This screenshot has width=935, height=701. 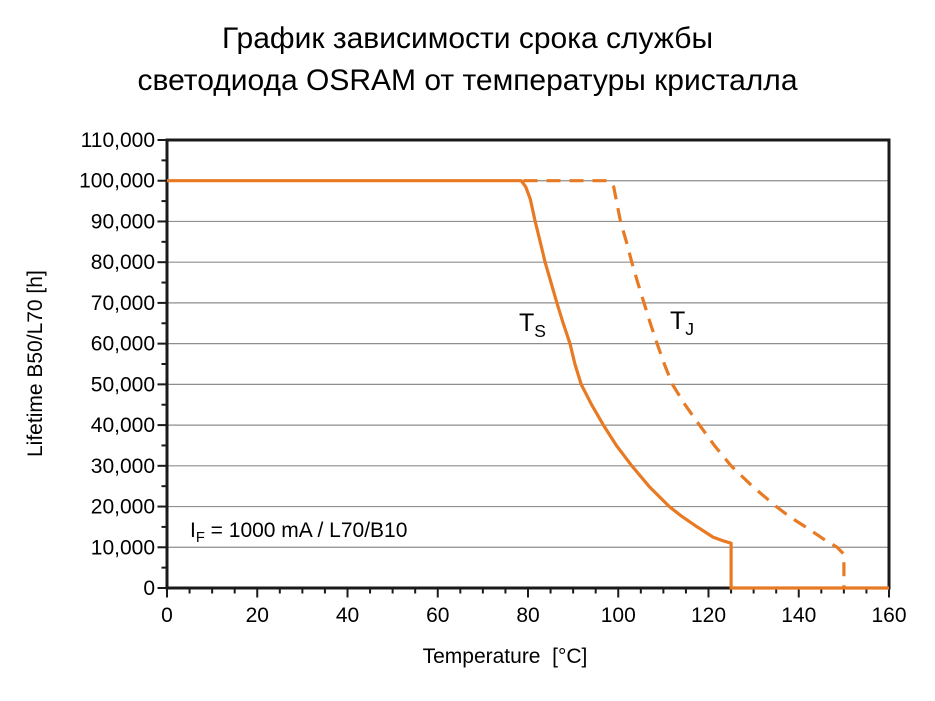 I want to click on y-tick-label: 50,000, so click(x=123, y=384).